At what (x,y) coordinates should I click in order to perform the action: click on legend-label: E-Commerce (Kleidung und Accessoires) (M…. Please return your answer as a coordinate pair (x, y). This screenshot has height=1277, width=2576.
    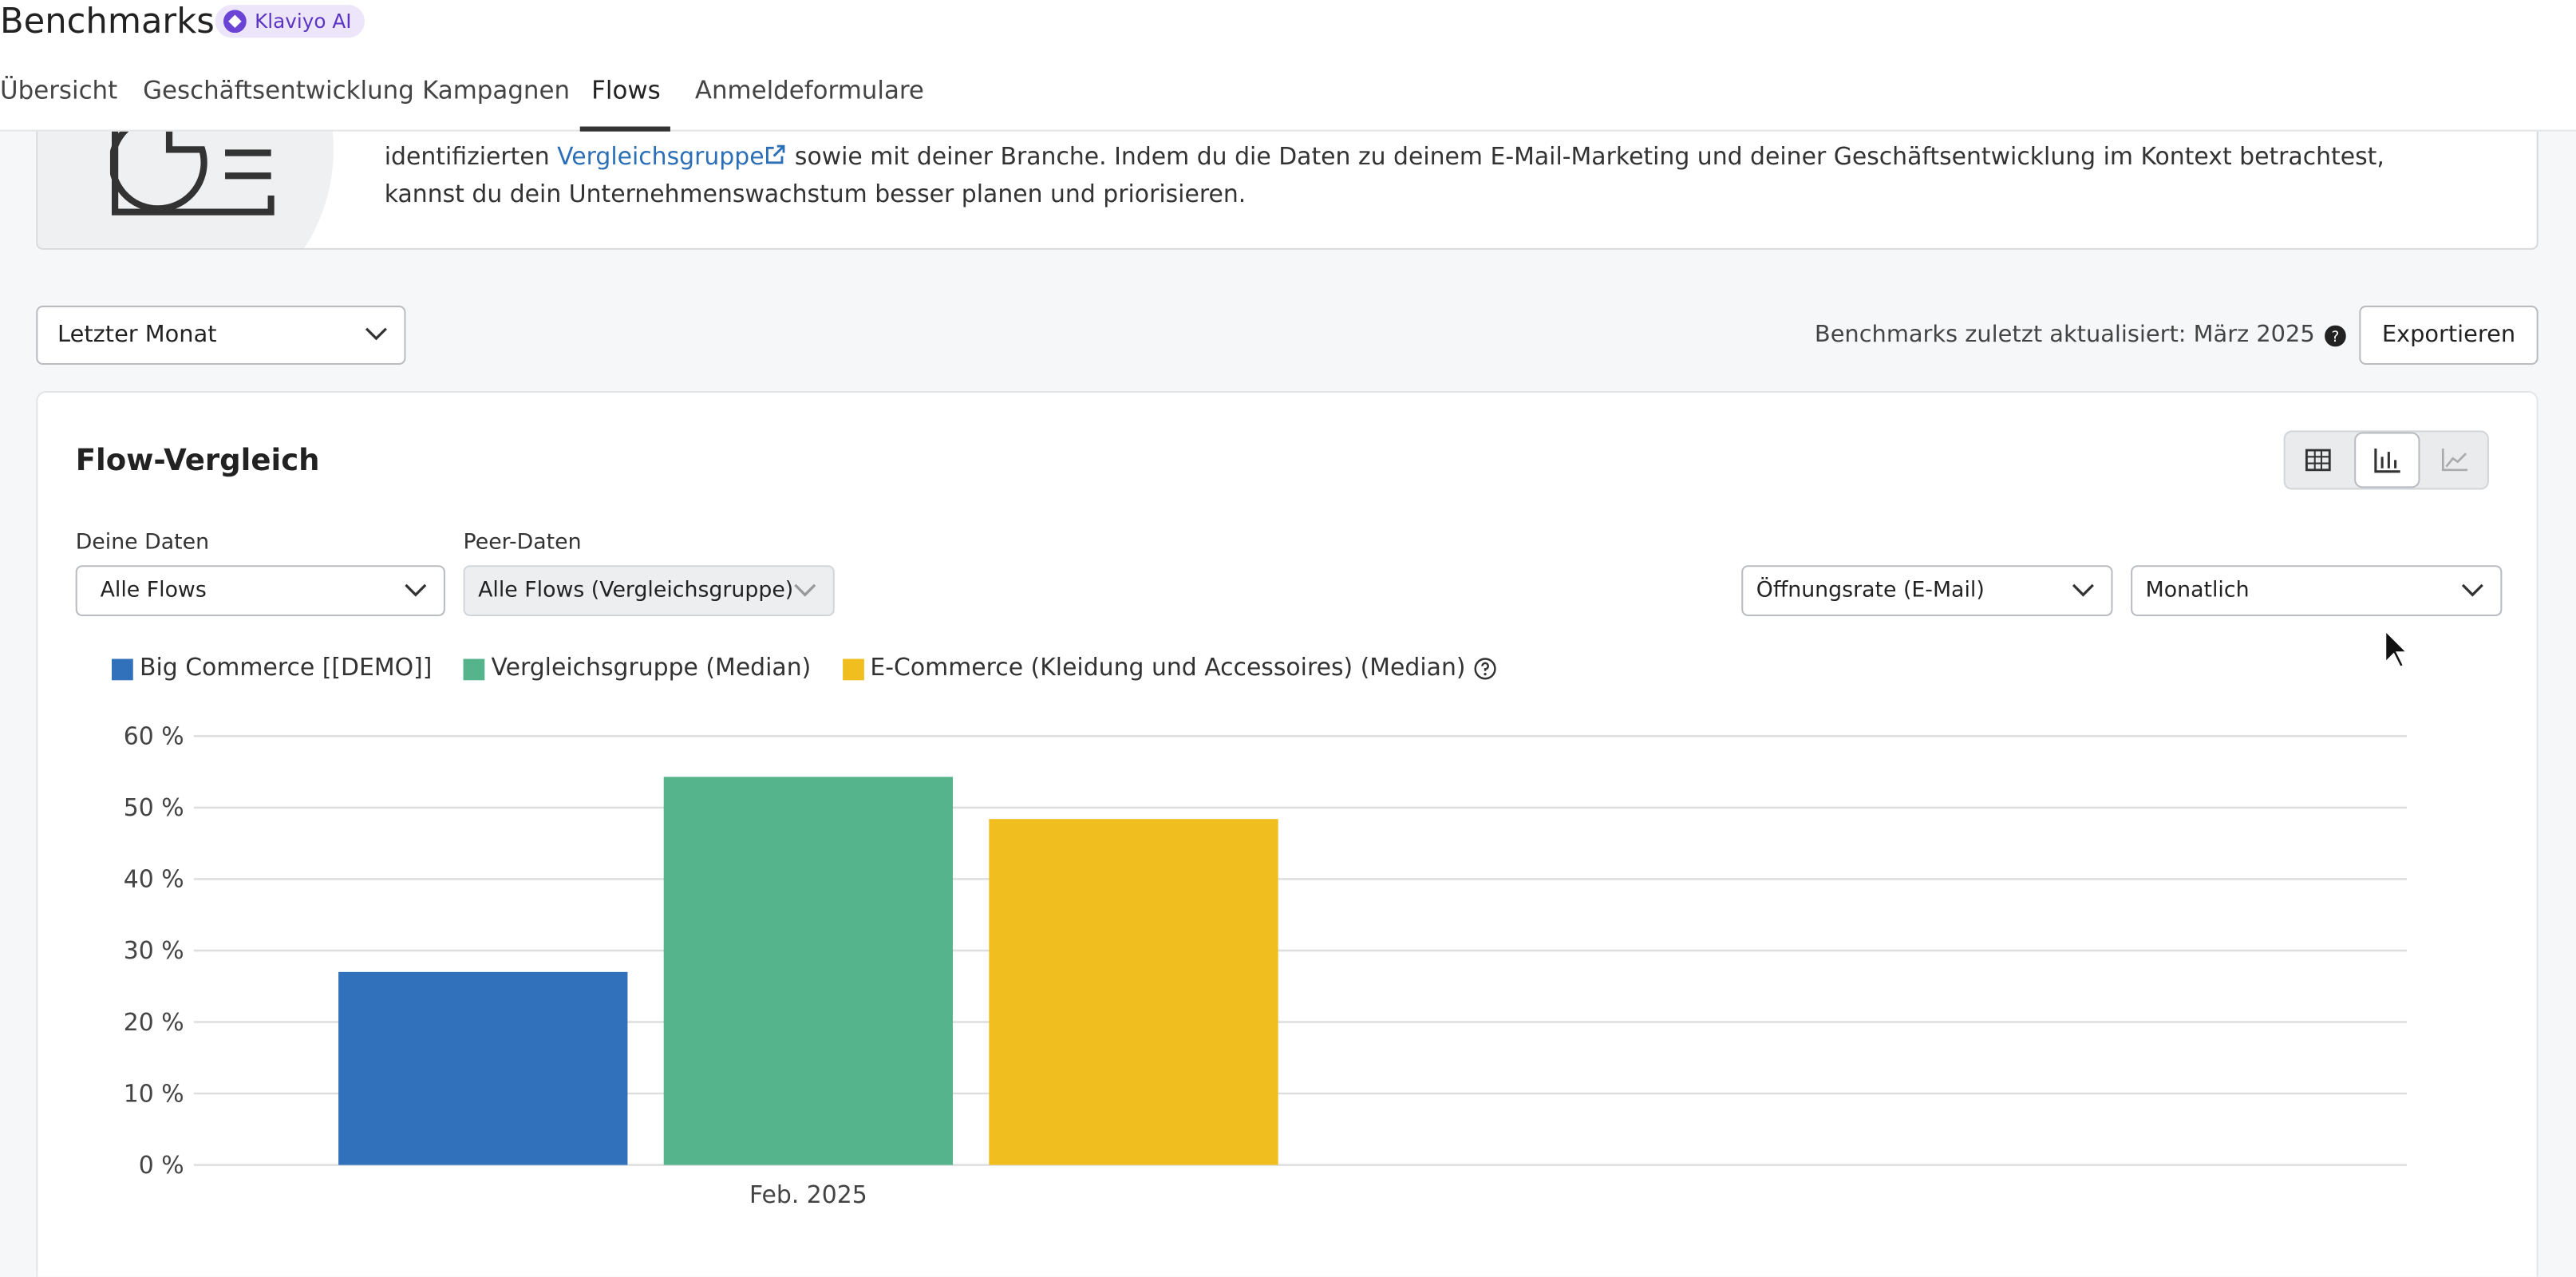
    Looking at the image, I should click on (1168, 668).